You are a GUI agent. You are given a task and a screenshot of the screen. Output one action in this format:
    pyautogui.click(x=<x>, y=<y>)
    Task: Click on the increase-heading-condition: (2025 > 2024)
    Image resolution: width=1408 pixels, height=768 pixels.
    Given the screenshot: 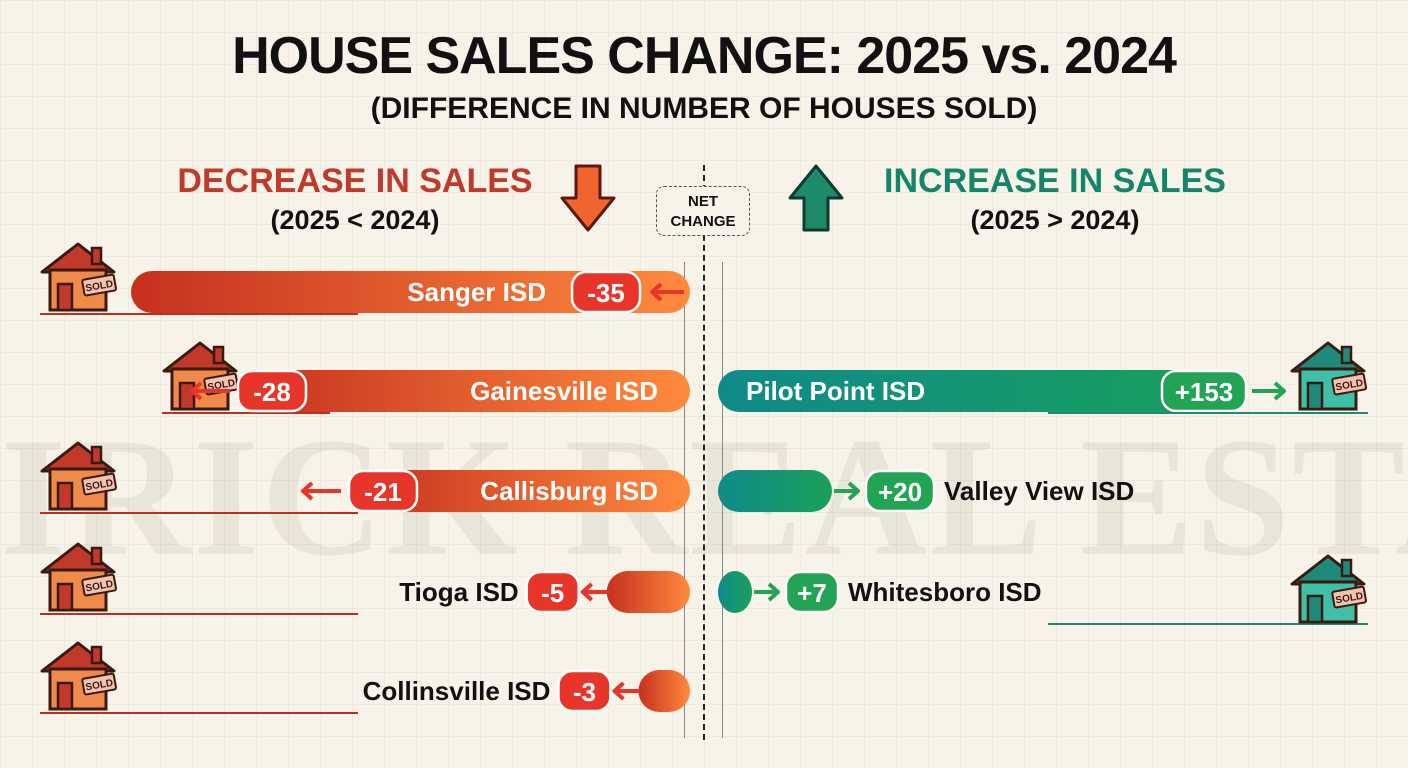 What is the action you would take?
    pyautogui.click(x=1055, y=220)
    